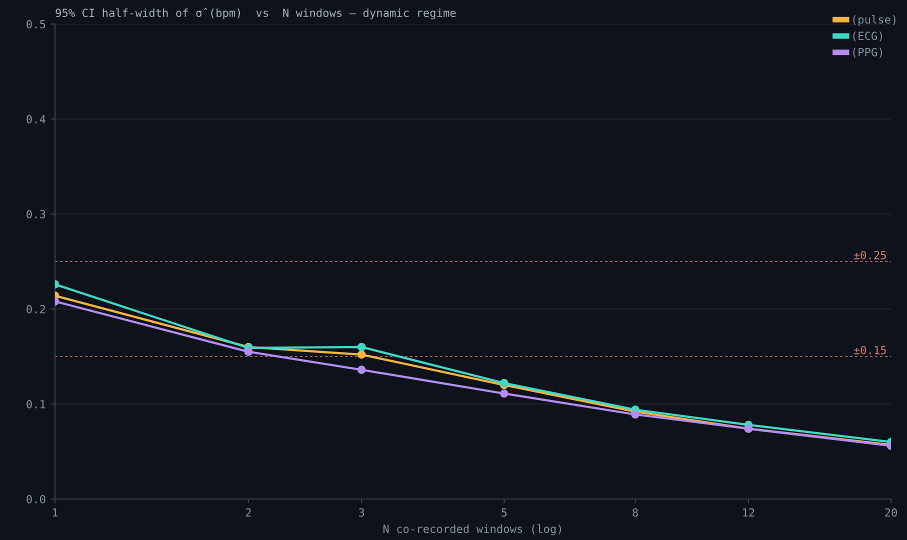  What do you see at coordinates (36, 404) in the screenshot?
I see `y-tick-label: 0.1` at bounding box center [36, 404].